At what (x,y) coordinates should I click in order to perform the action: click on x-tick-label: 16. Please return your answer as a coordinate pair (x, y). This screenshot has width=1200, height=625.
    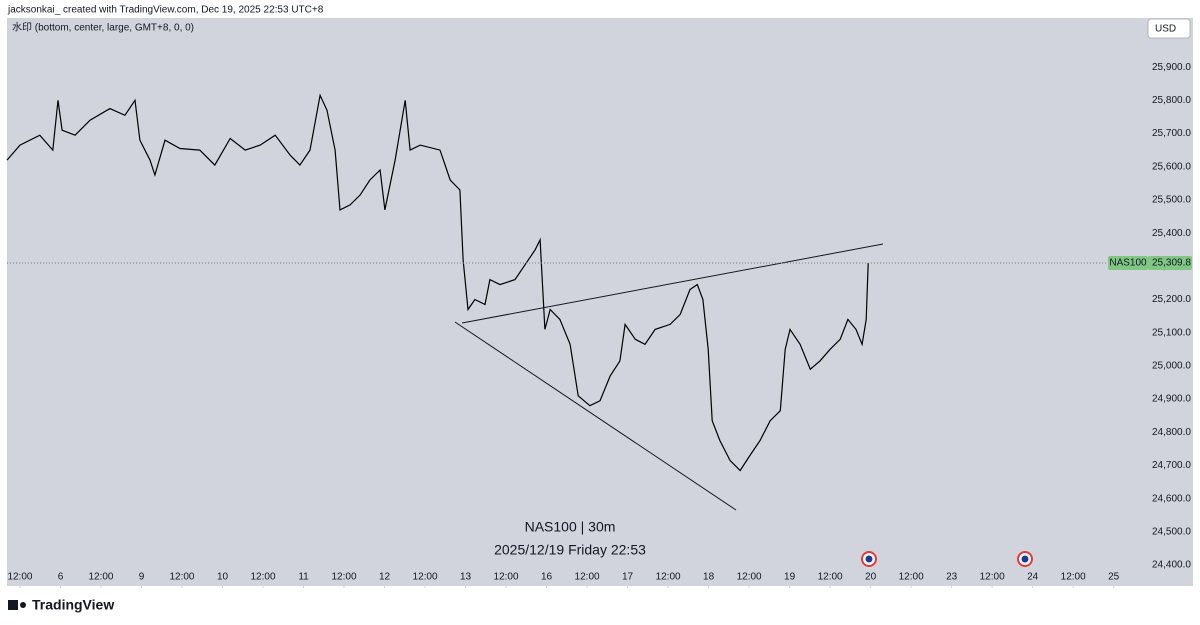
    Looking at the image, I should click on (547, 577).